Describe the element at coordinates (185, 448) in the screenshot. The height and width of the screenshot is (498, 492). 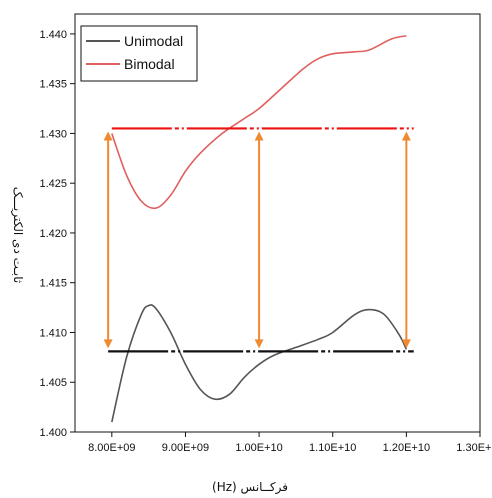
I see `x-tick-label: 9.00E+09` at that location.